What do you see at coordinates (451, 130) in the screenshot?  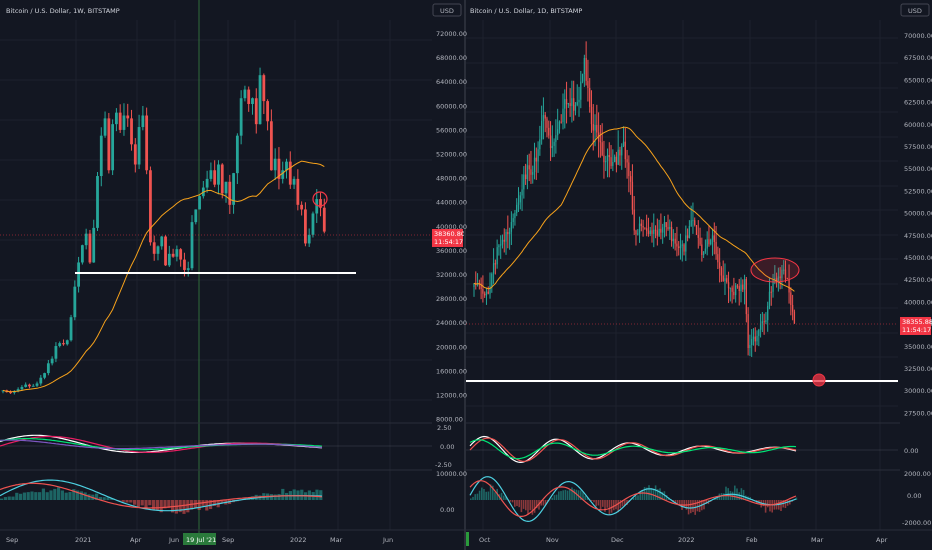 I see `axis-tick-label: 56000.00` at bounding box center [451, 130].